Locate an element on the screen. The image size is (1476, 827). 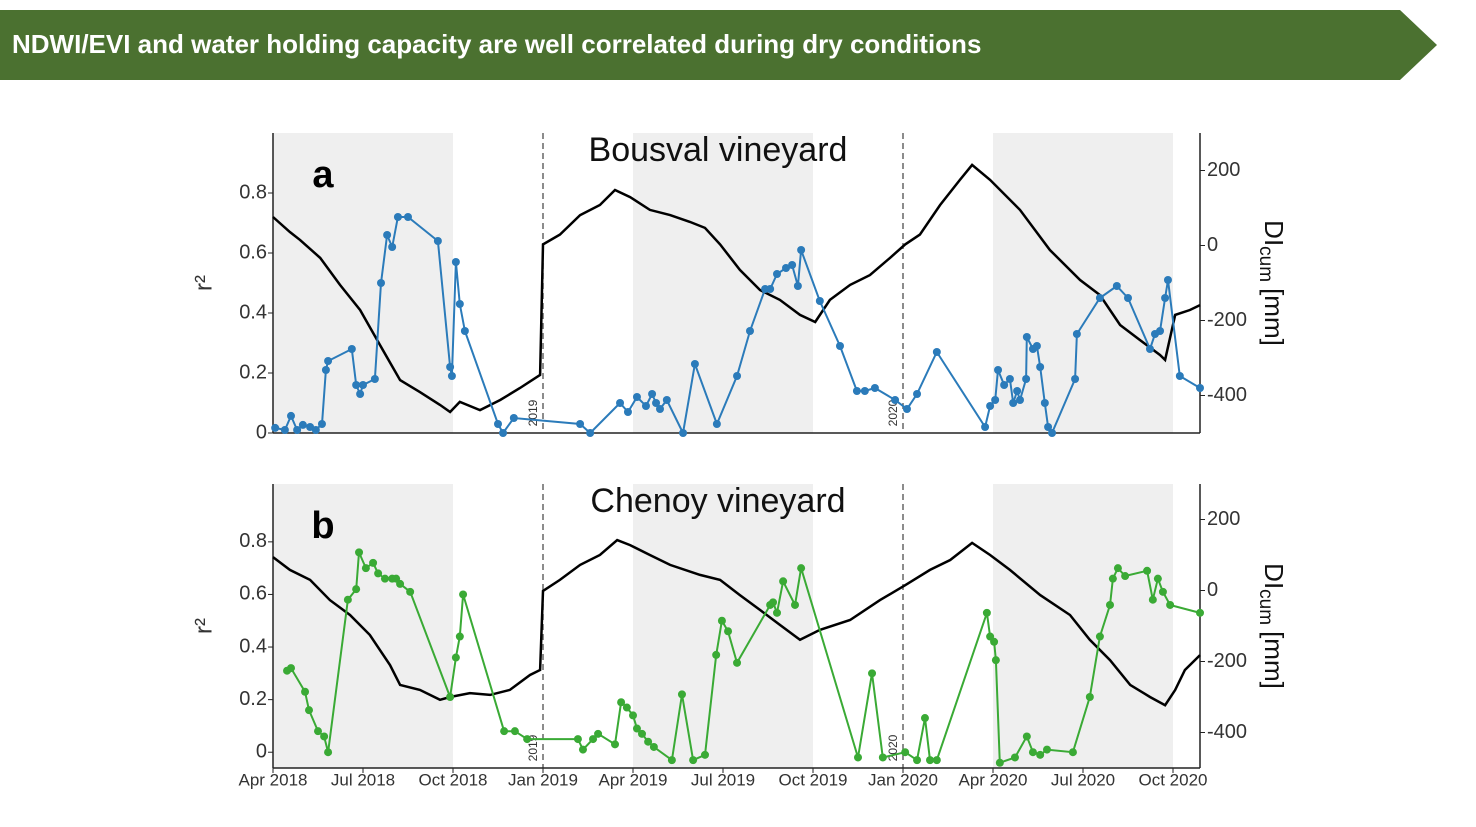
y2-tick-label: -400 is located at coordinates (1227, 395).